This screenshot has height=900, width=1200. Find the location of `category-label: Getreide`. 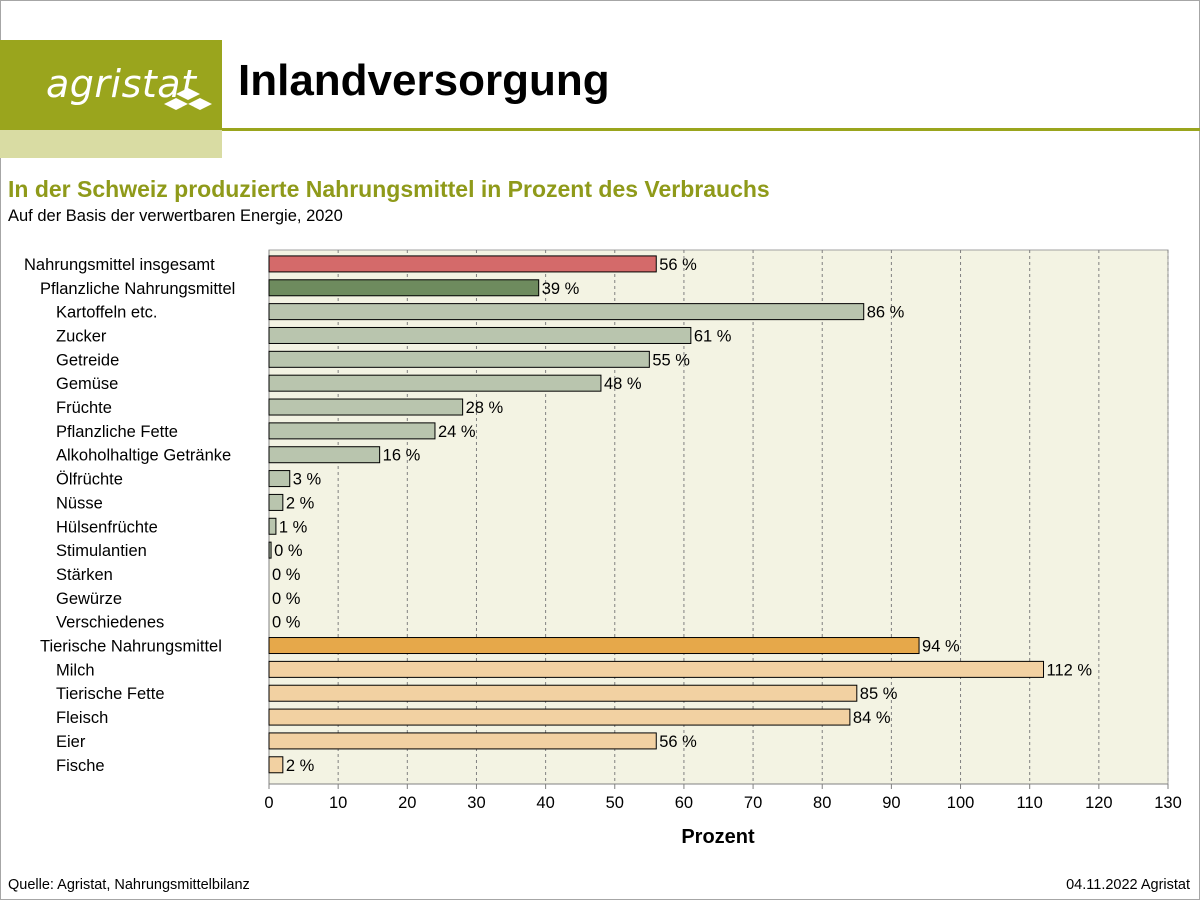

category-label: Getreide is located at coordinates (87, 360).